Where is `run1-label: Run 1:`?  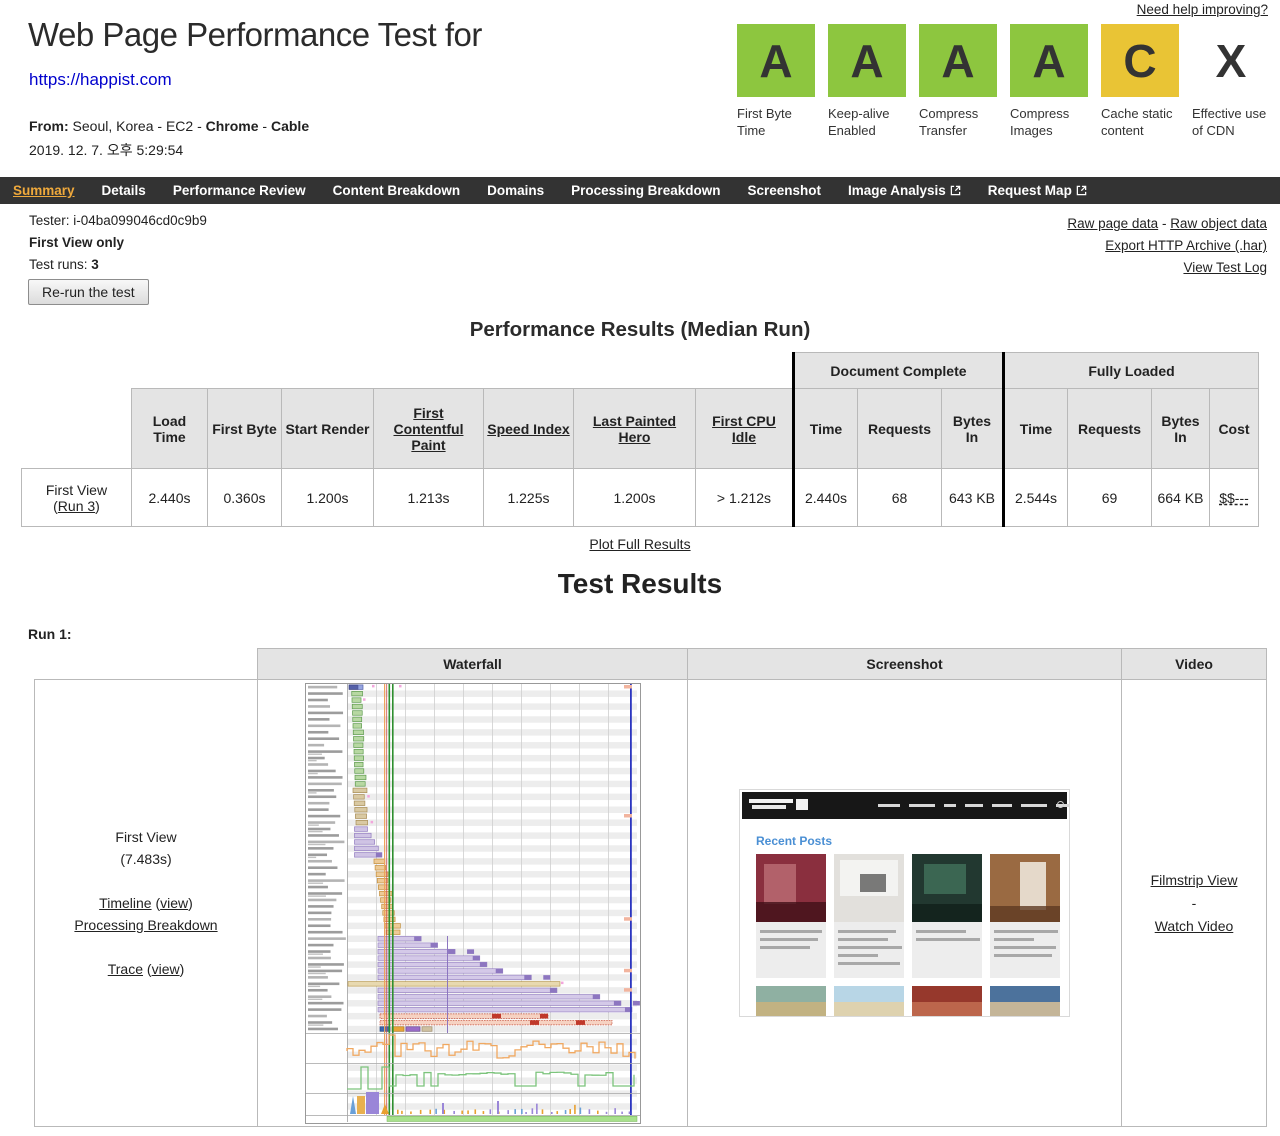
run1-label: Run 1: is located at coordinates (50, 634).